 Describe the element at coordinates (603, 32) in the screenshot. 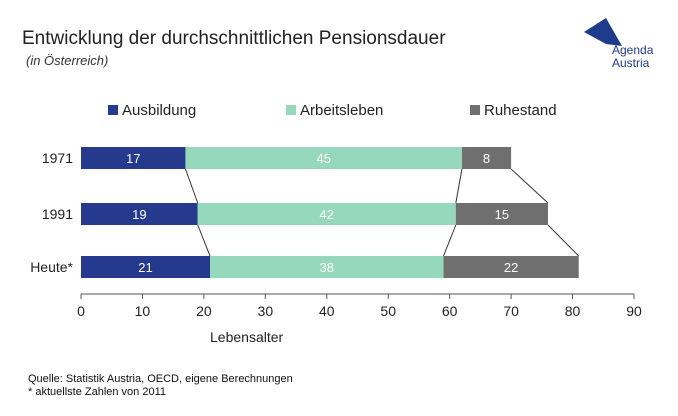

I see `agenda-austria-logo-icon` at that location.